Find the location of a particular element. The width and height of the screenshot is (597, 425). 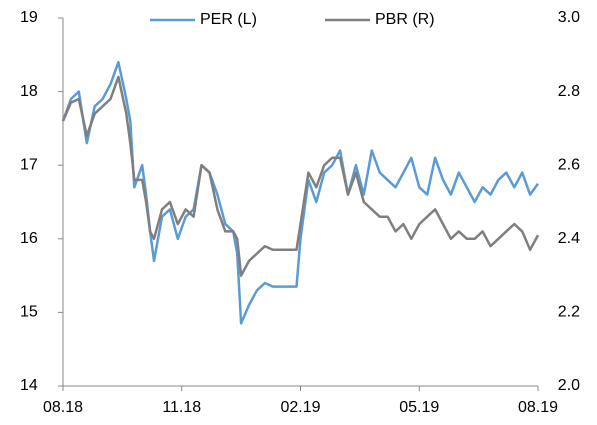

x-tick-label: 11.18 is located at coordinates (181, 407).